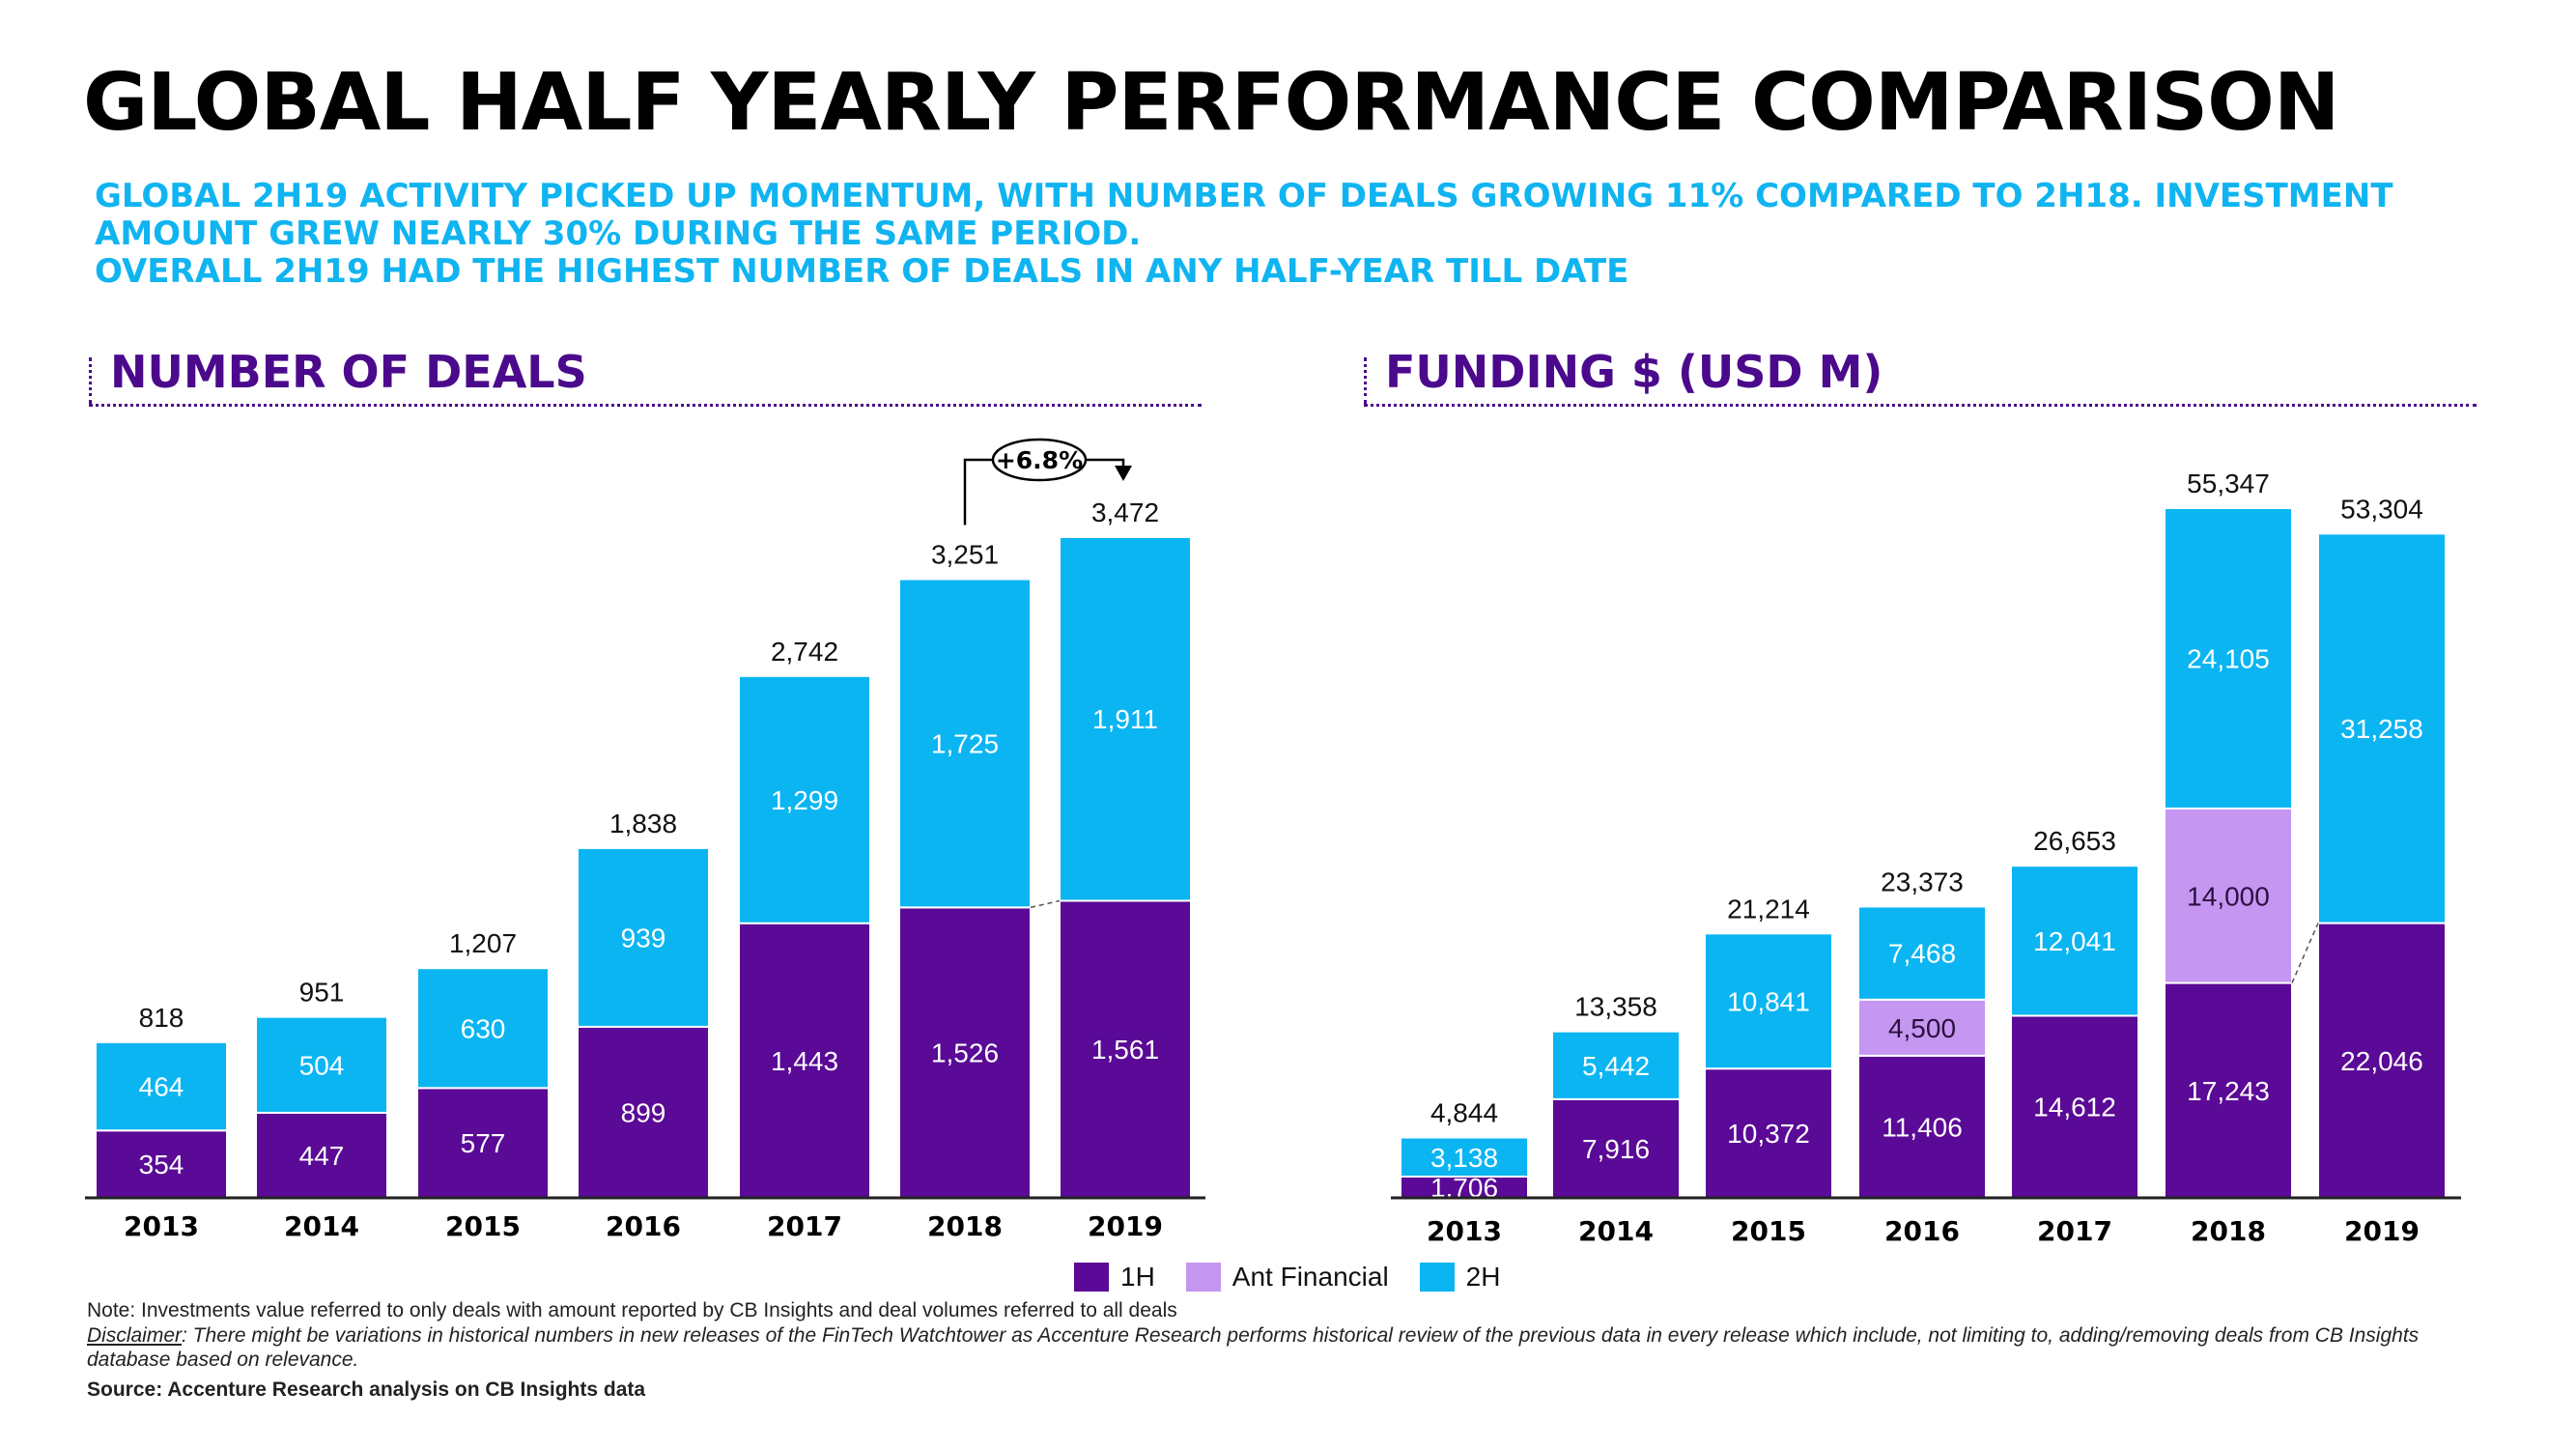 This screenshot has width=2576, height=1449. I want to click on funding-bar-2h-2019, so click(2382, 728).